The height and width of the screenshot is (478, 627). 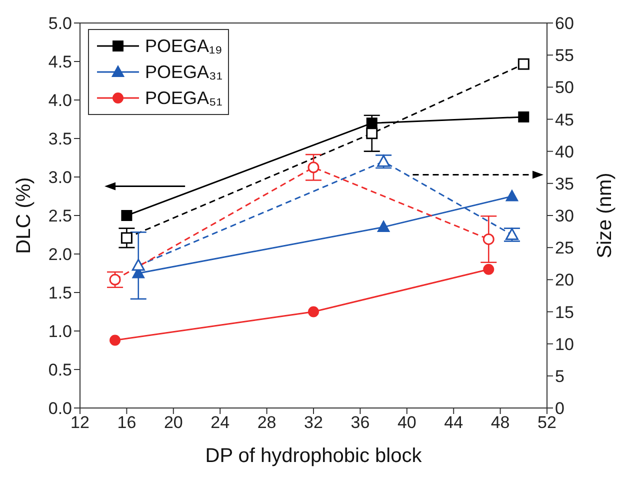 I want to click on x-tick-label: 48, so click(x=500, y=422).